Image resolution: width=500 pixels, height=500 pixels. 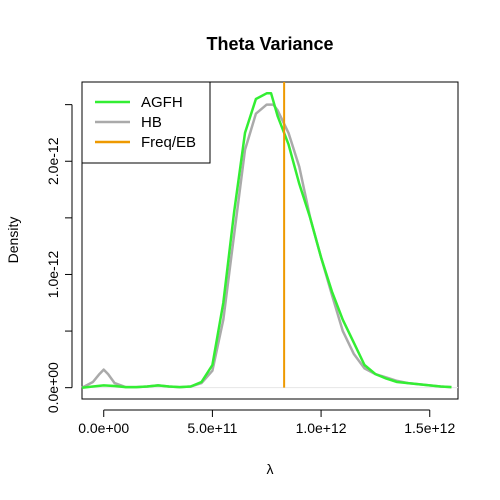 I want to click on y-axis-label: Density, so click(x=13, y=240).